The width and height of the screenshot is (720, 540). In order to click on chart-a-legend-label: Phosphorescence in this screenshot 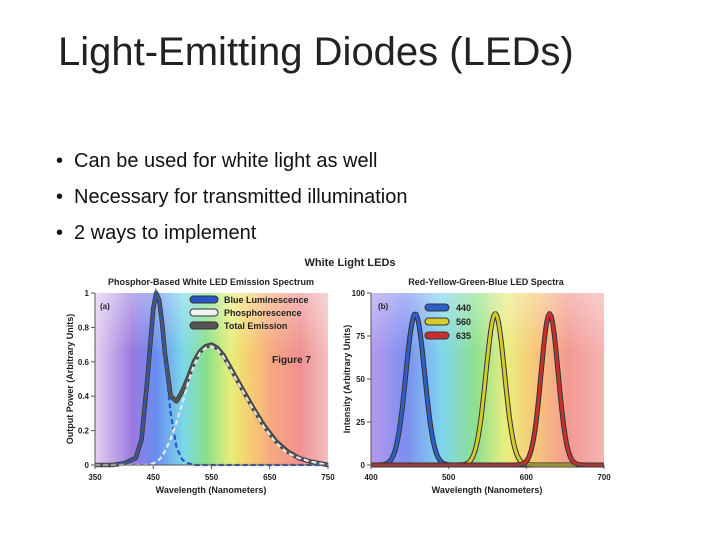, I will do `click(263, 313)`.